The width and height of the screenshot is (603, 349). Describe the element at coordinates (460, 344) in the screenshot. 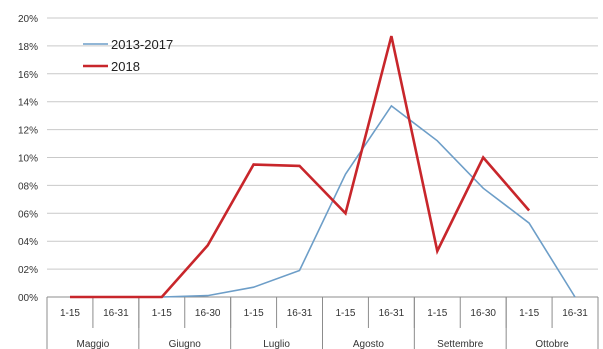

I see `month-label: Settembre` at that location.